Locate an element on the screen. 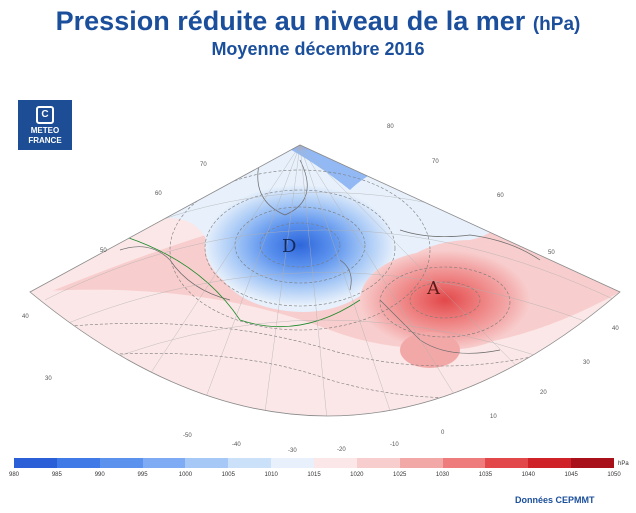 Image resolution: width=636 pixels, height=513 pixels. colorbar-tick-label: 985 is located at coordinates (56, 475).